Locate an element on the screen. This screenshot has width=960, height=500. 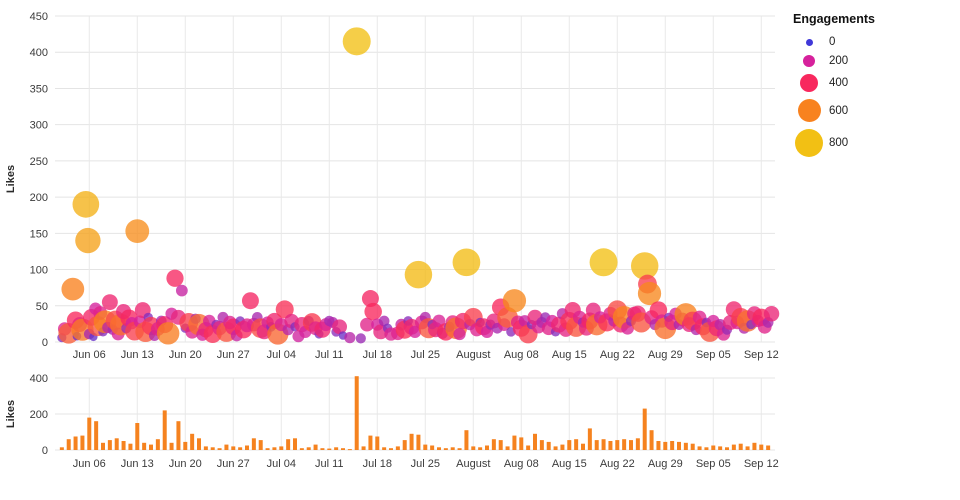
legend-item-200: 200 is located at coordinates (873, 61).